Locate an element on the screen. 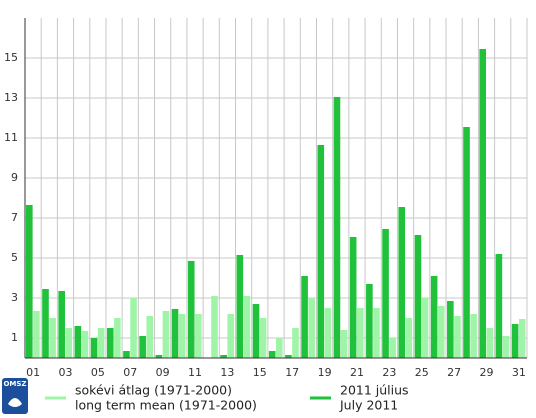  x-tick-label: 29 is located at coordinates (487, 372).